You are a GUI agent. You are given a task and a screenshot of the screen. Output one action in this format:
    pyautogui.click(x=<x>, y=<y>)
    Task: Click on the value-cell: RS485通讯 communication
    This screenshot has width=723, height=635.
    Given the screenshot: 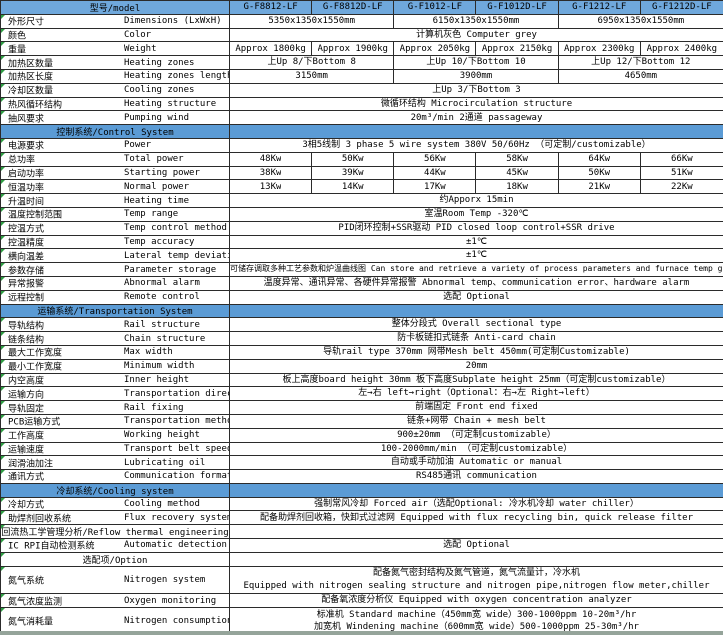 What is the action you would take?
    pyautogui.click(x=476, y=476)
    